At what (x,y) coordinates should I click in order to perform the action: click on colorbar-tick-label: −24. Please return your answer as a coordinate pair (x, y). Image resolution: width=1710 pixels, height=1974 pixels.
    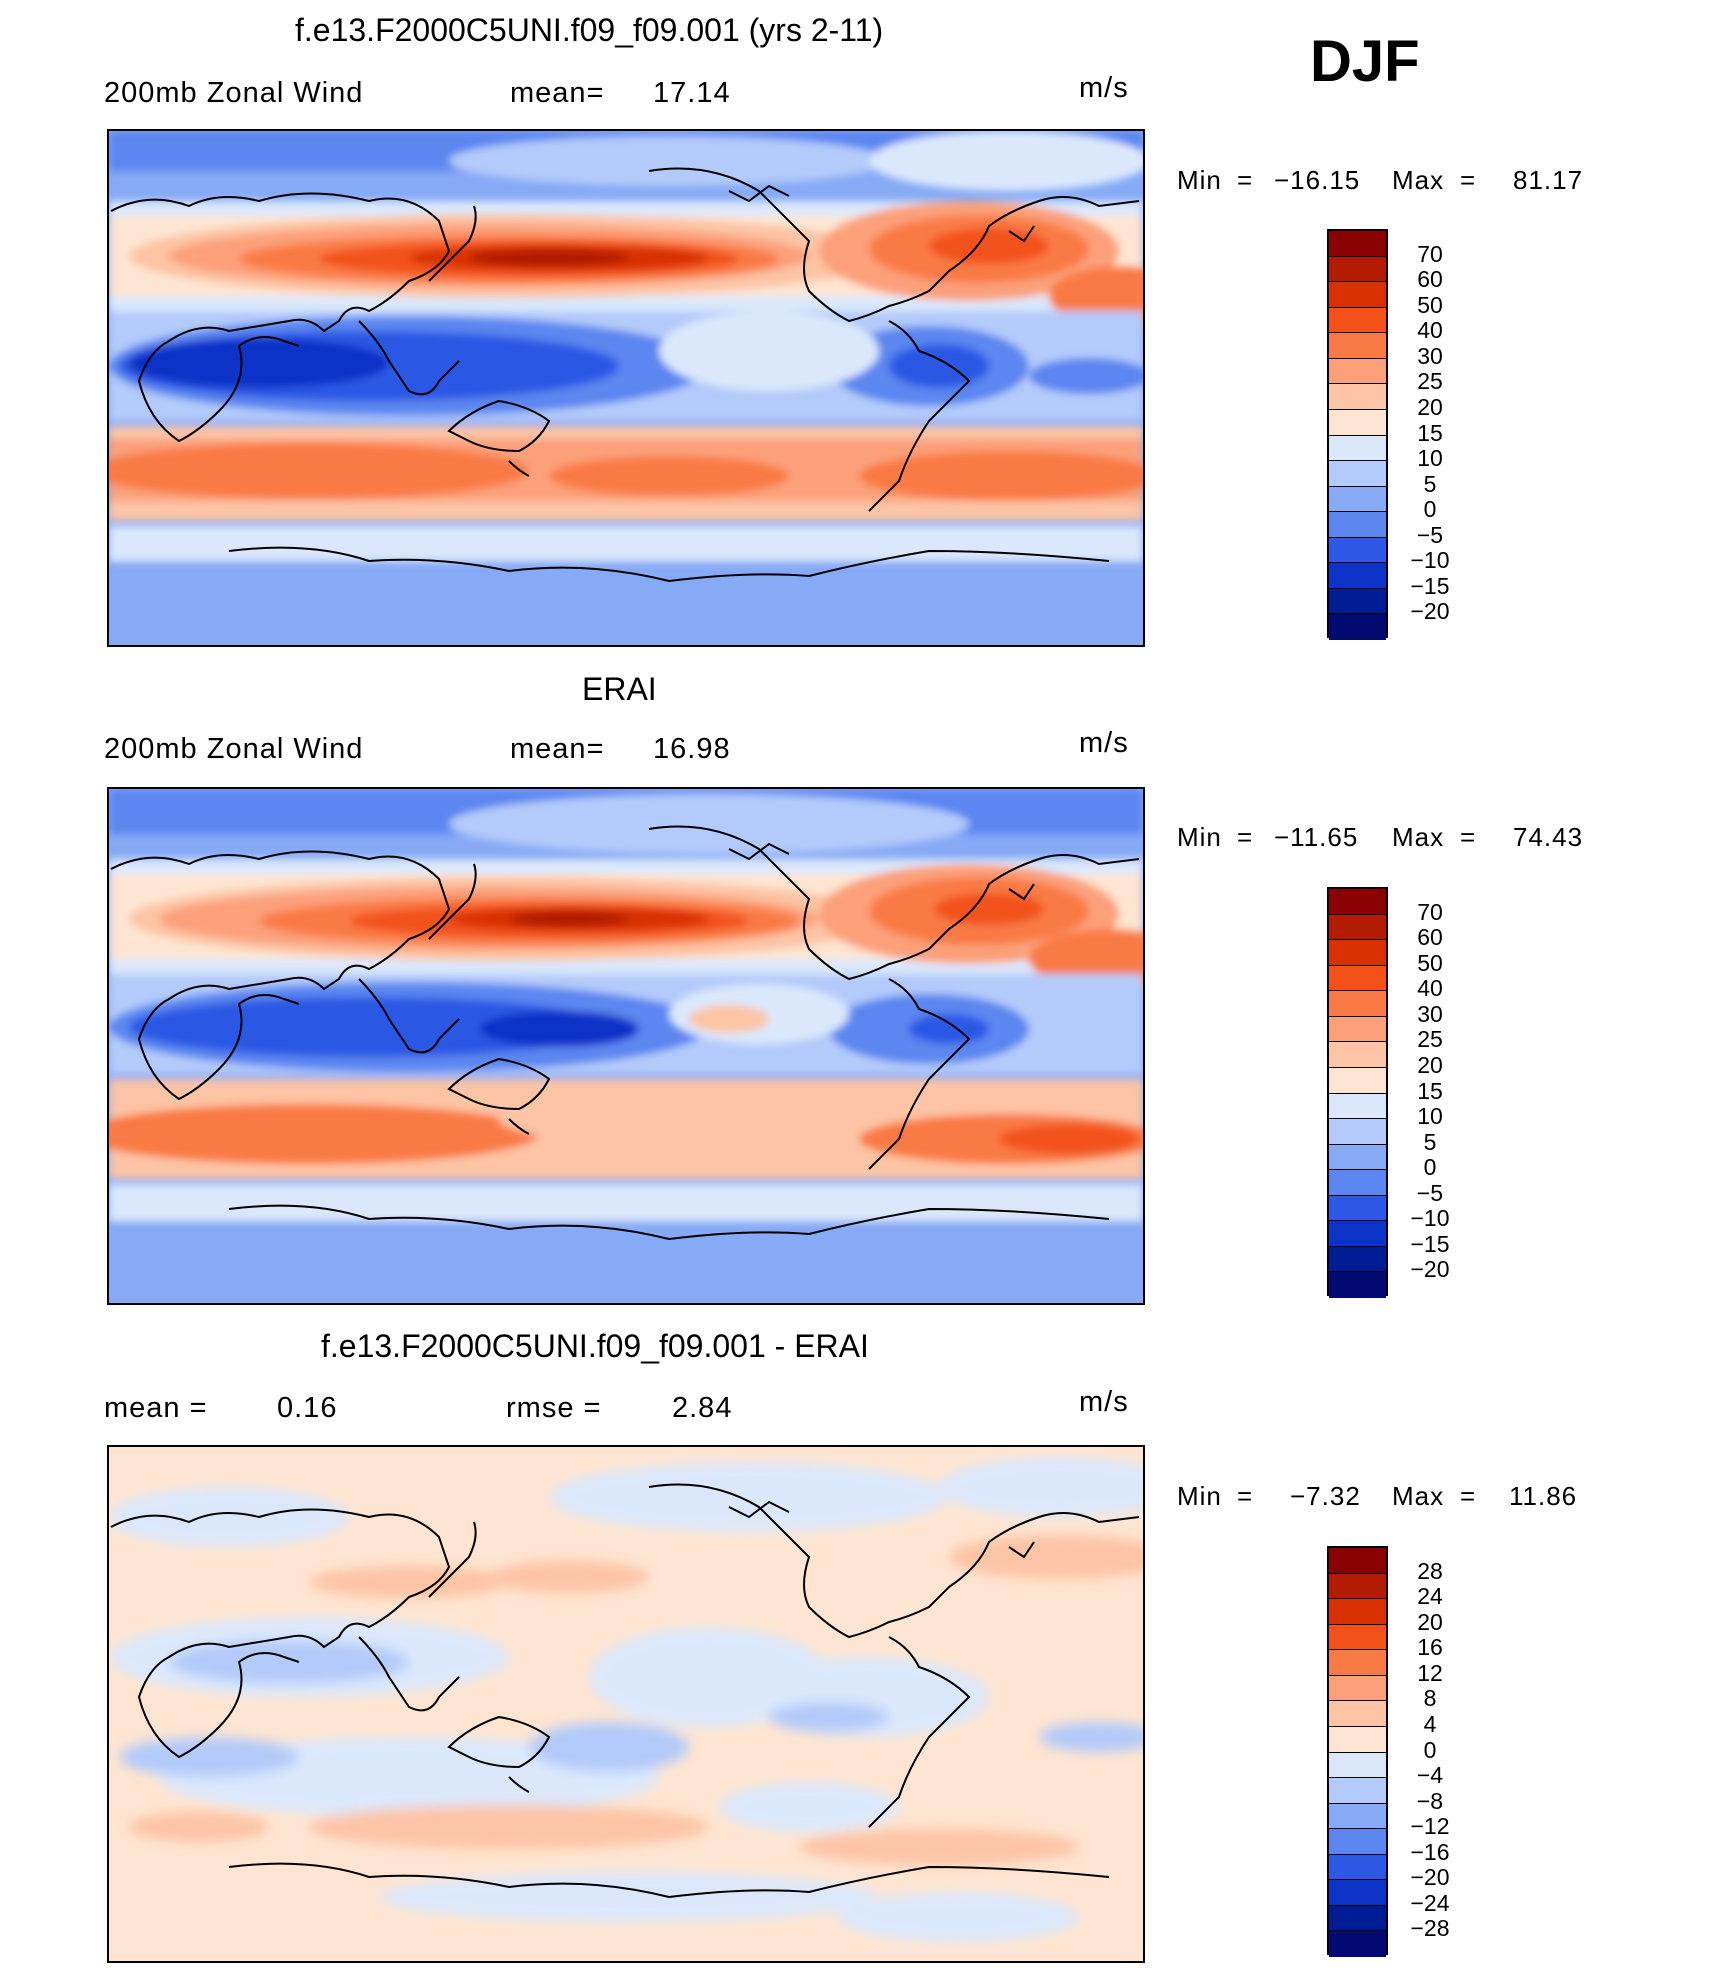
    Looking at the image, I should click on (1430, 1902).